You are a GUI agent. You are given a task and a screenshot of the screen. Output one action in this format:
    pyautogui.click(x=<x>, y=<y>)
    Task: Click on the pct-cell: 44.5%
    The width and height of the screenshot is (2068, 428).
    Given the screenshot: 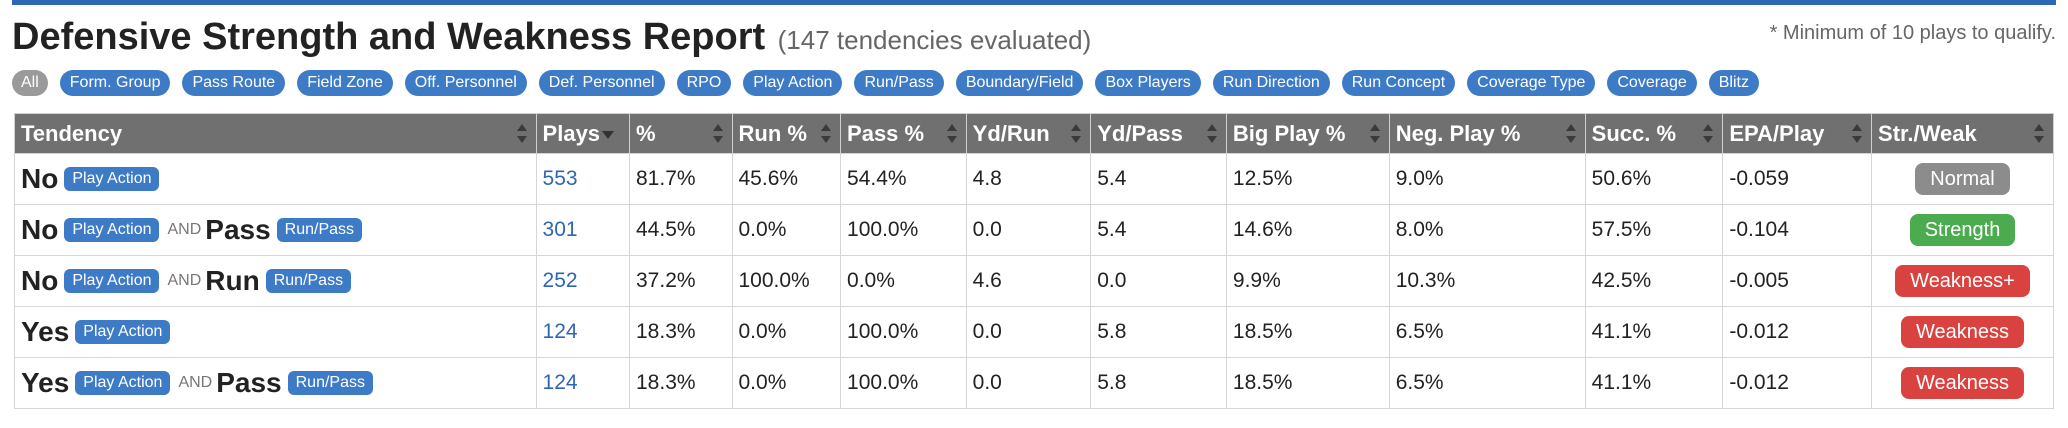 What is the action you would take?
    pyautogui.click(x=681, y=230)
    